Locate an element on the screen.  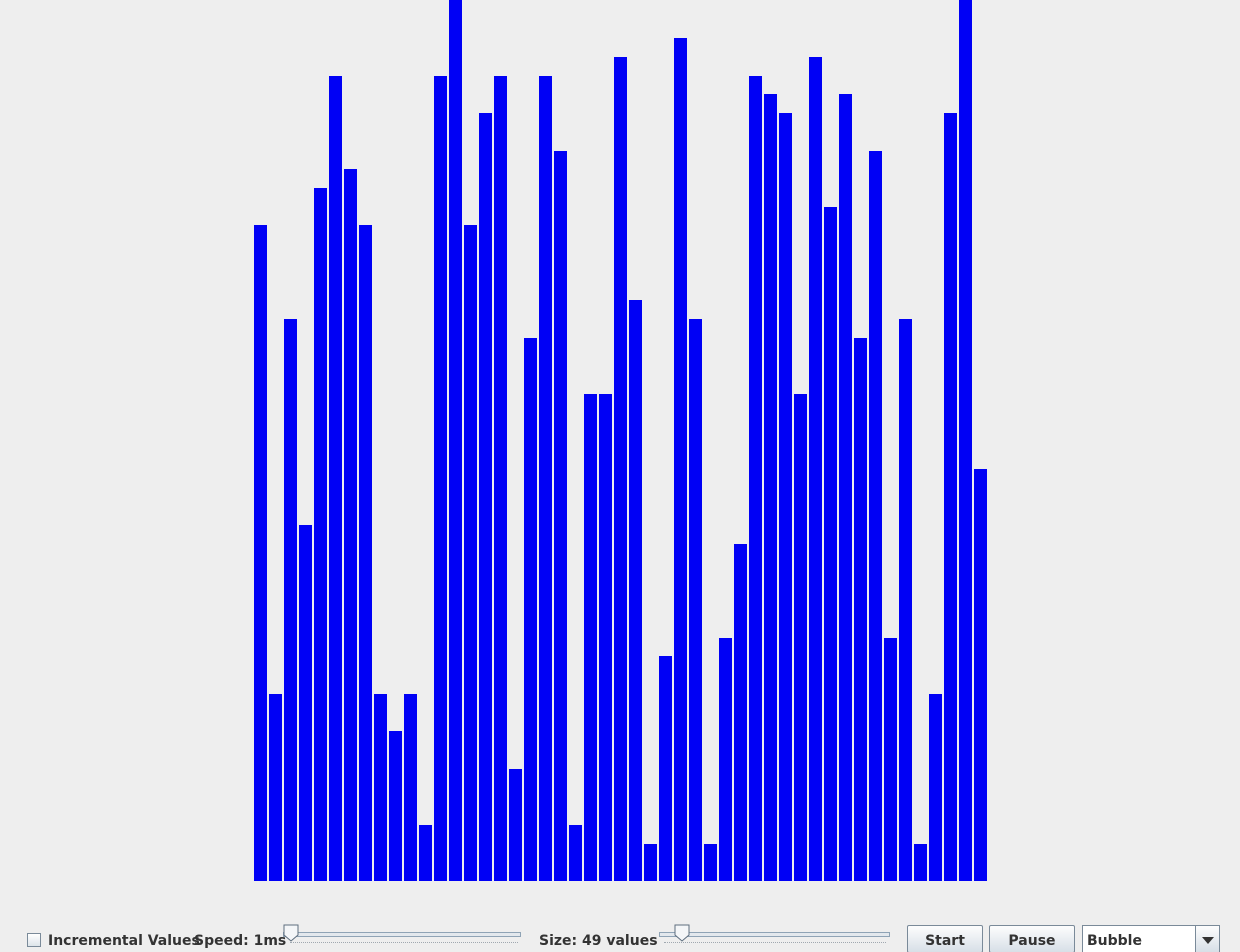
size-slider-thumb is located at coordinates (682, 933).